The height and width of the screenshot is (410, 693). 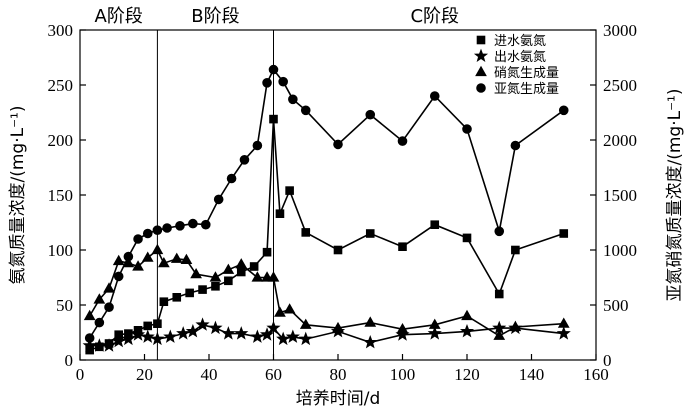 I want to click on y-right-tick-label: 2000, so click(x=620, y=140).